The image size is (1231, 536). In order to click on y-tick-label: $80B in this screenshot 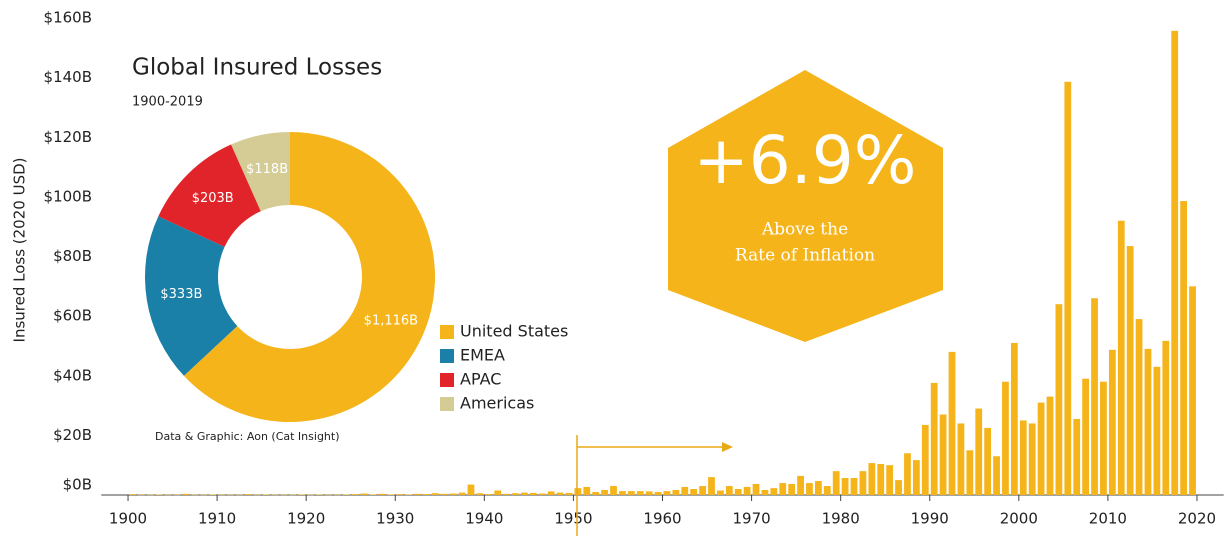, I will do `click(72, 256)`.